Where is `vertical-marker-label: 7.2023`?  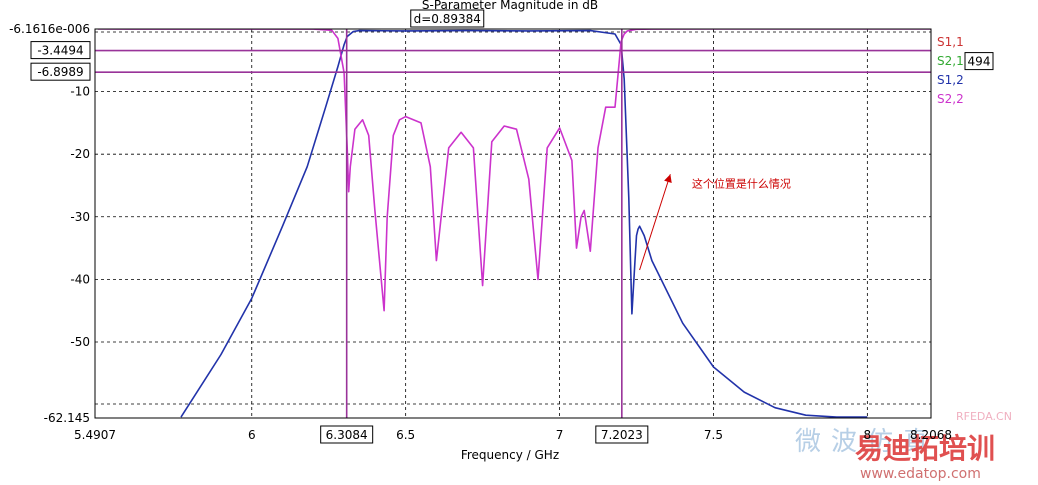
vertical-marker-label: 7.2023 is located at coordinates (622, 434).